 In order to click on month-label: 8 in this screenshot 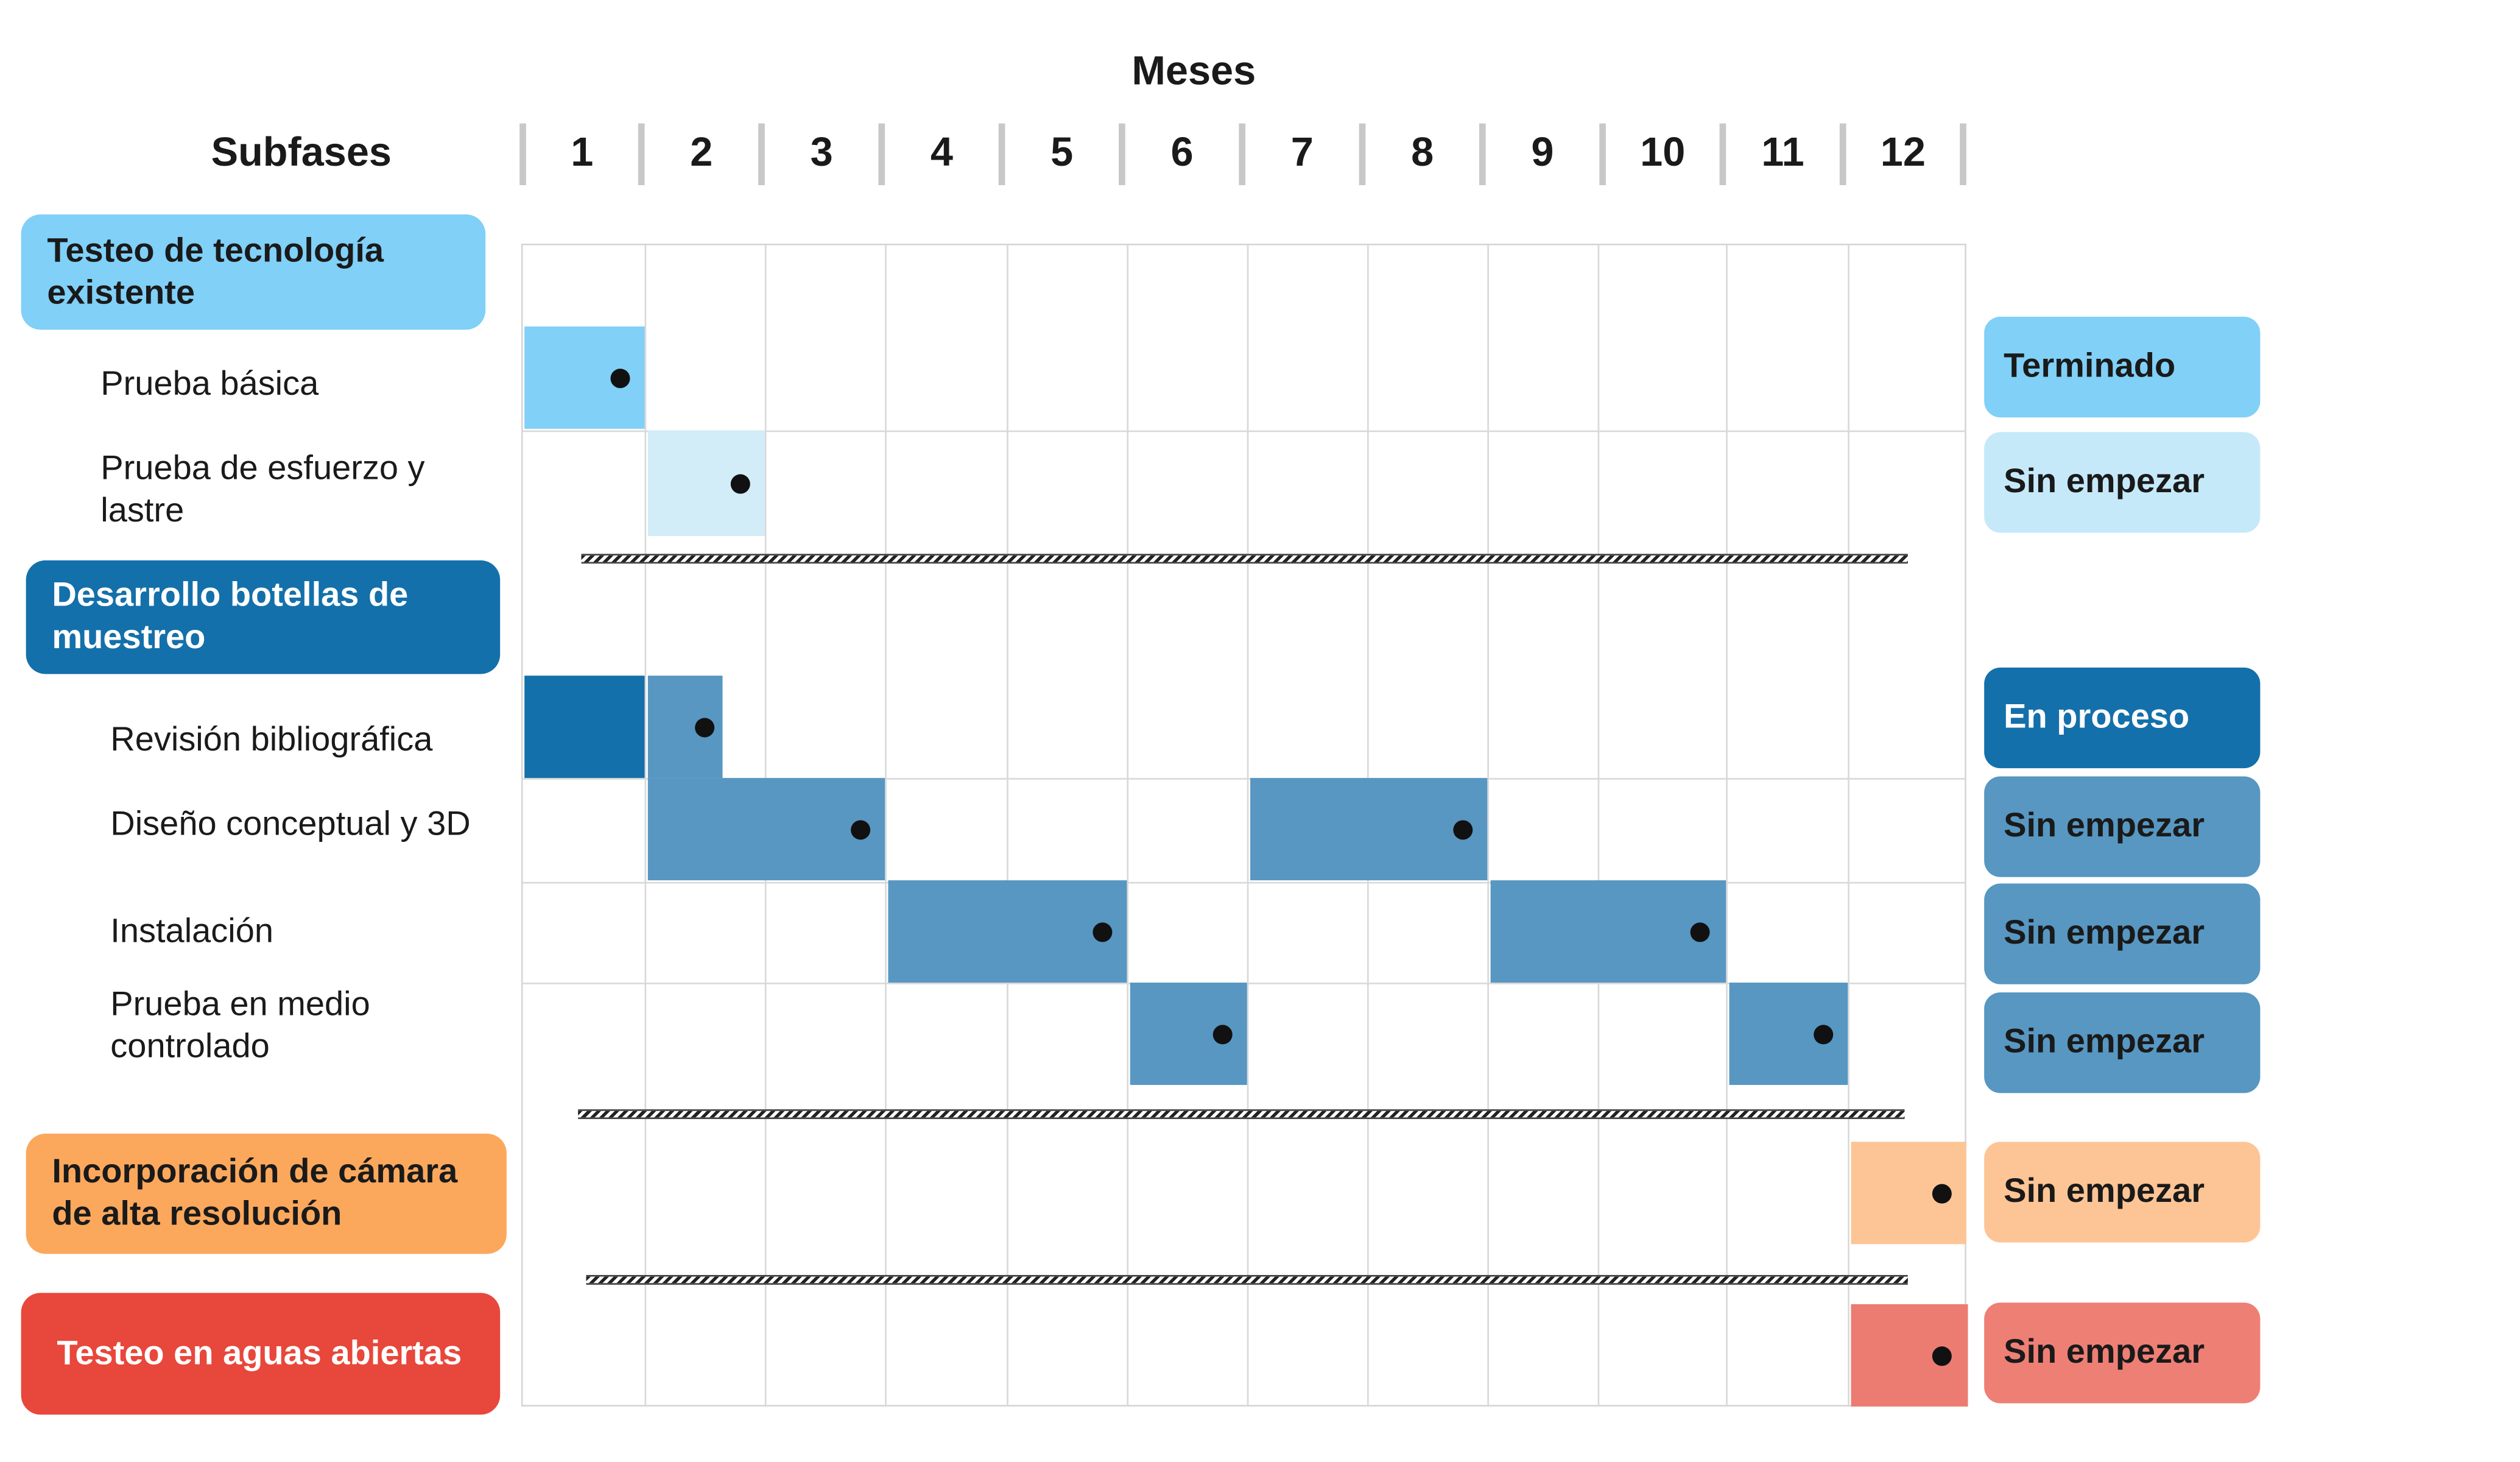, I will do `click(1422, 152)`.